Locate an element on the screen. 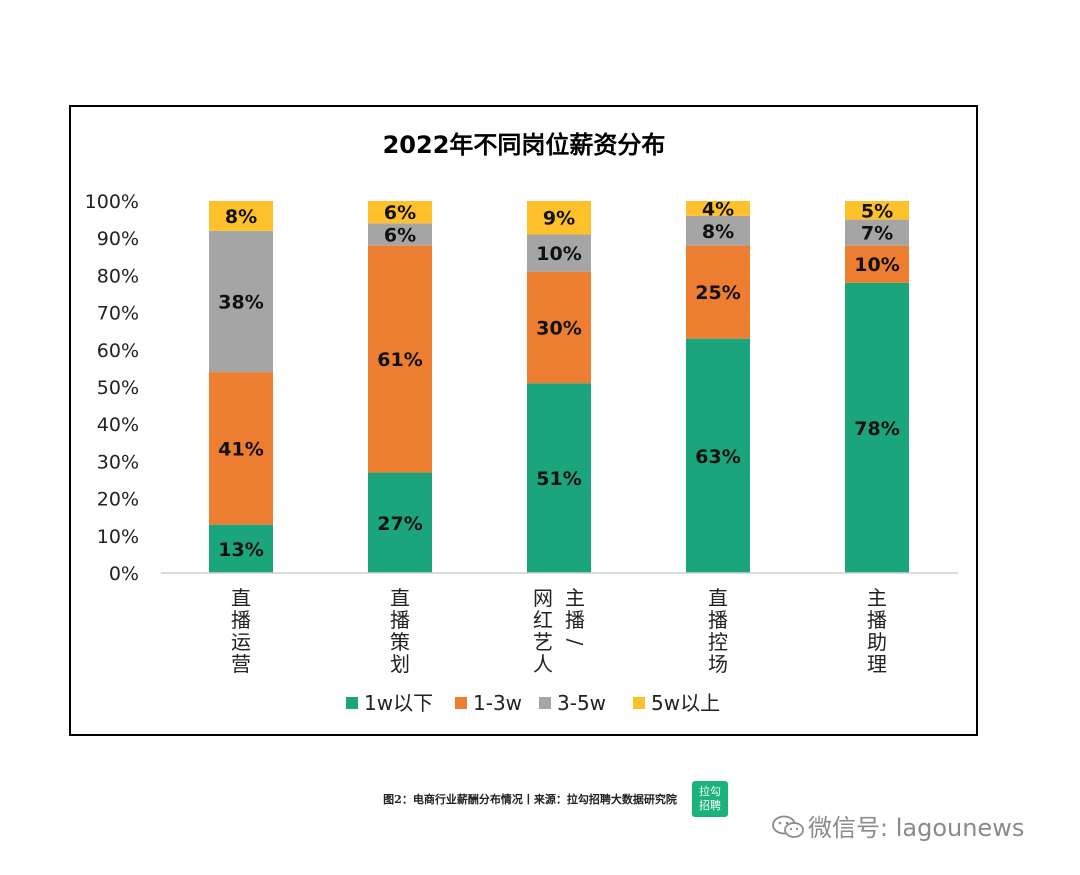 The height and width of the screenshot is (875, 1080). x-category-char: 策 is located at coordinates (400, 642).